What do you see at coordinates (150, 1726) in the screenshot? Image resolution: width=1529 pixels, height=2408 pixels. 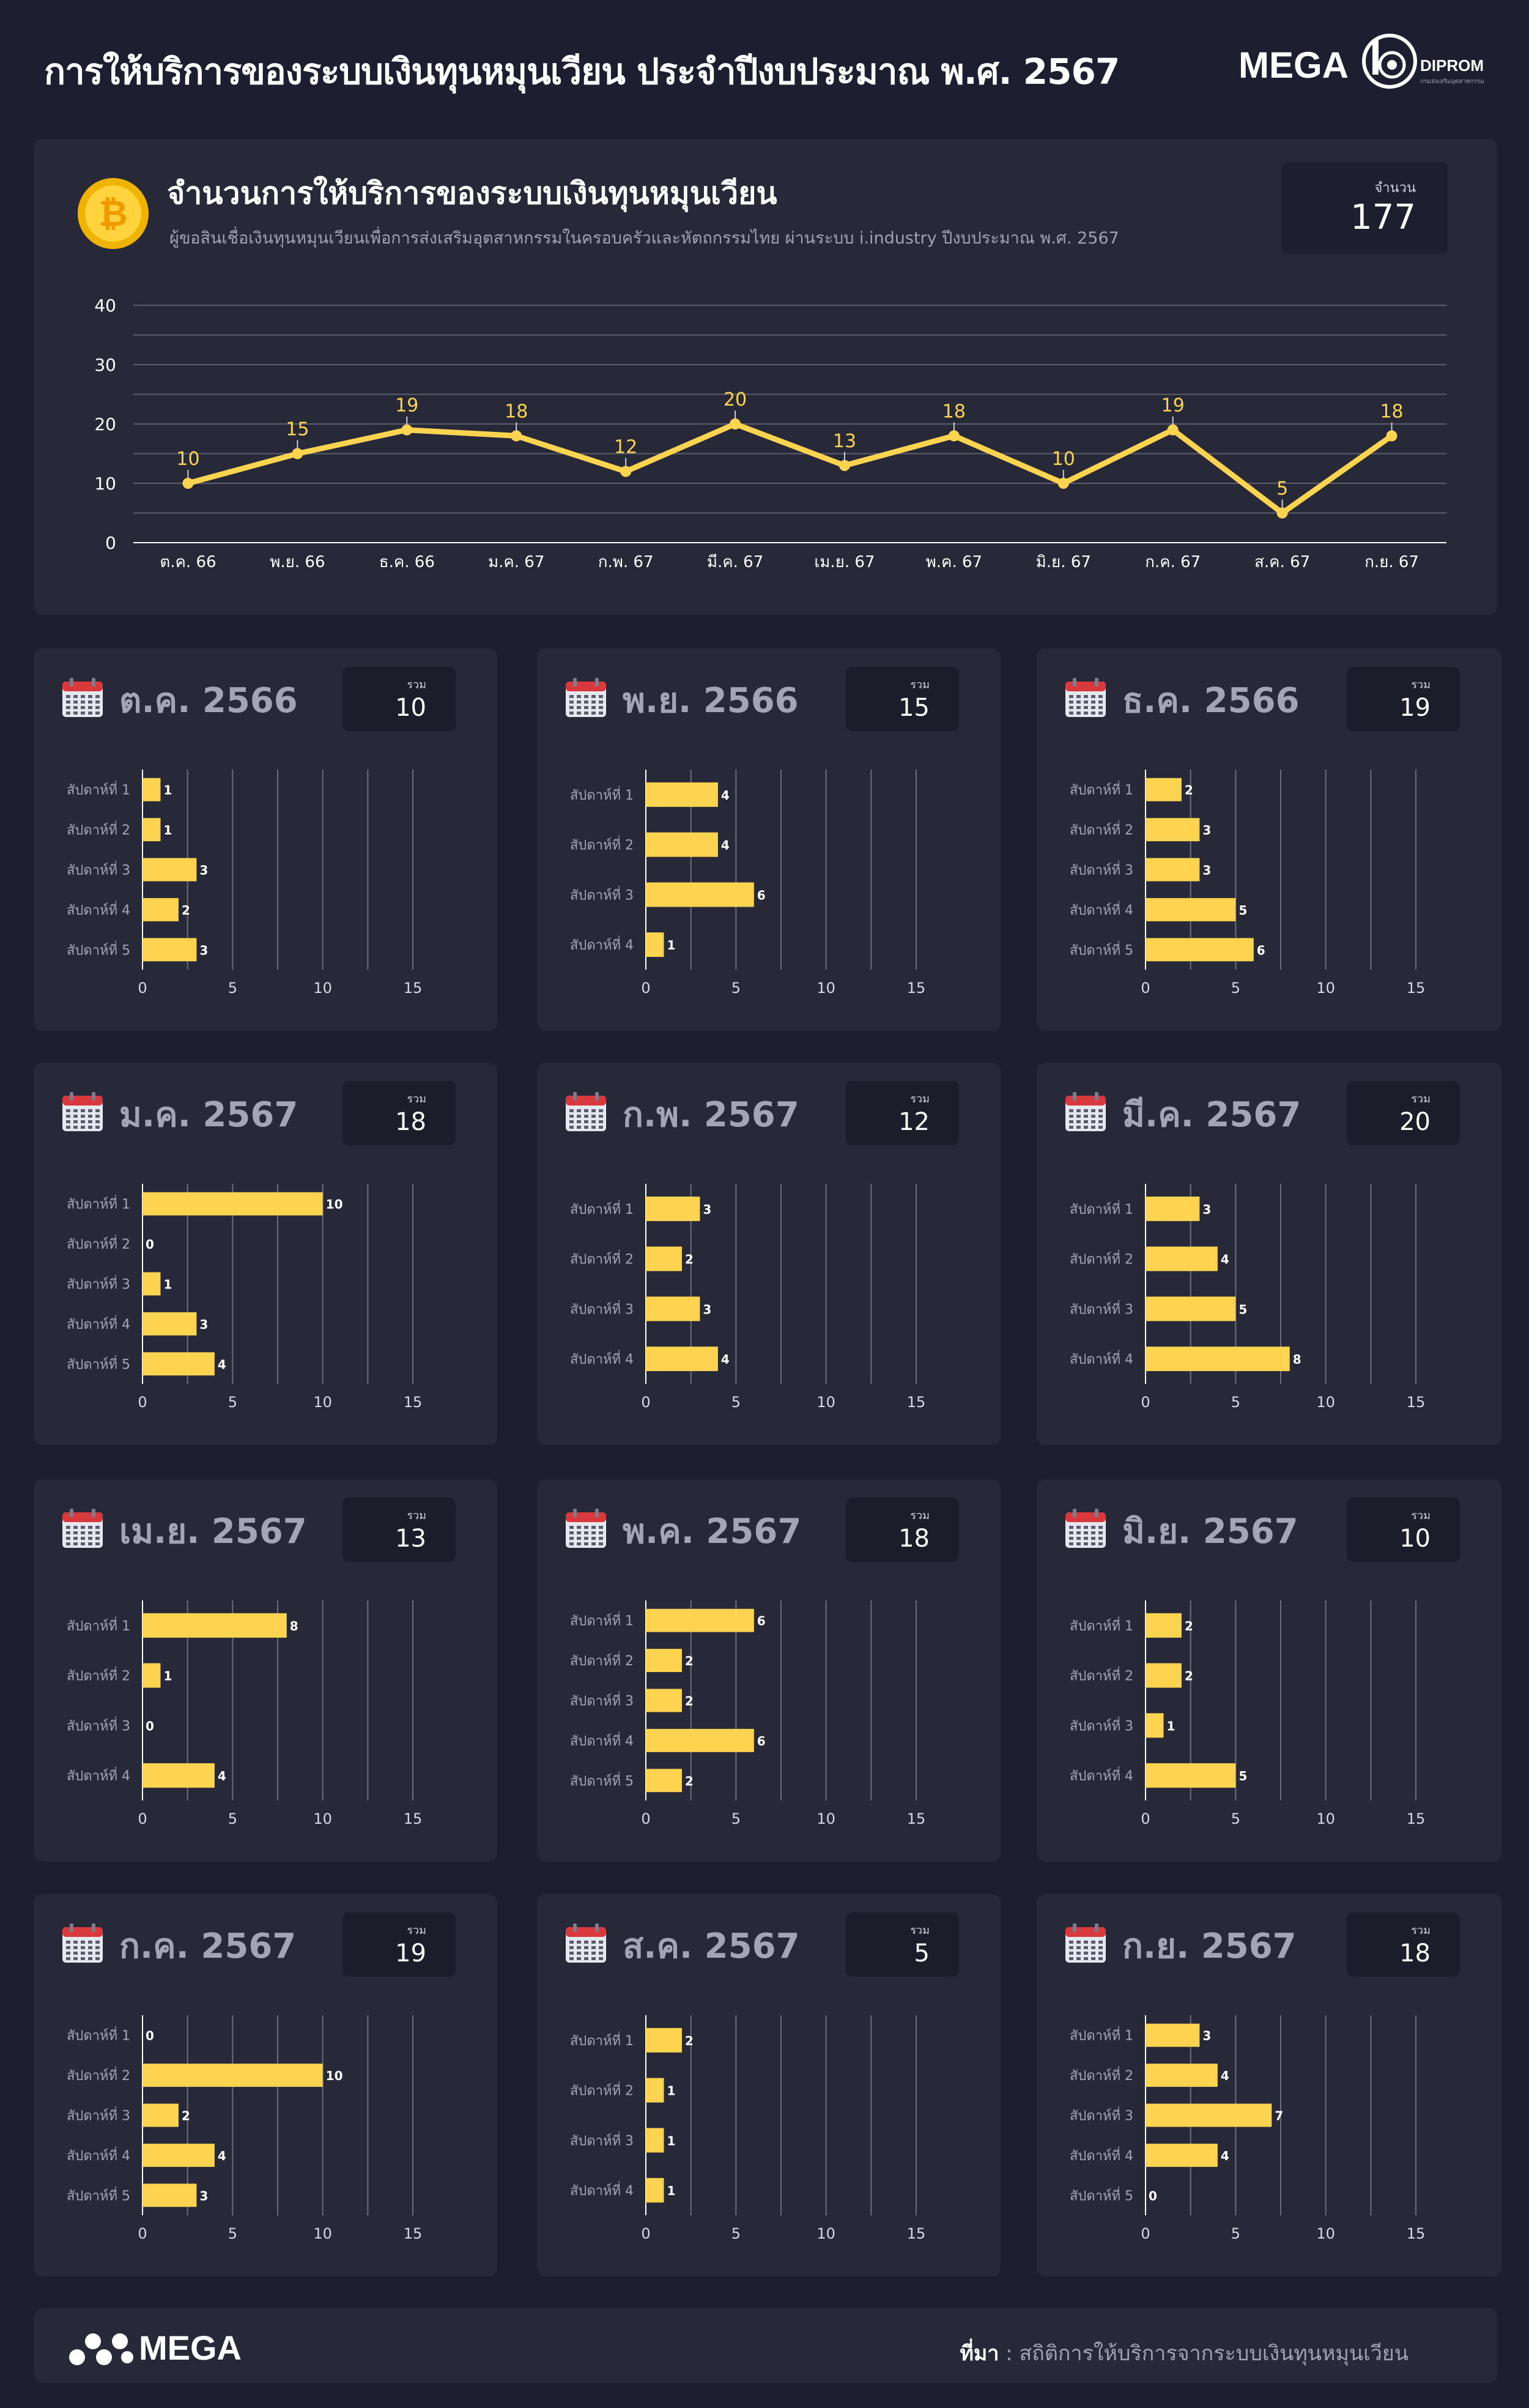 I see `bar-value-label: 0` at bounding box center [150, 1726].